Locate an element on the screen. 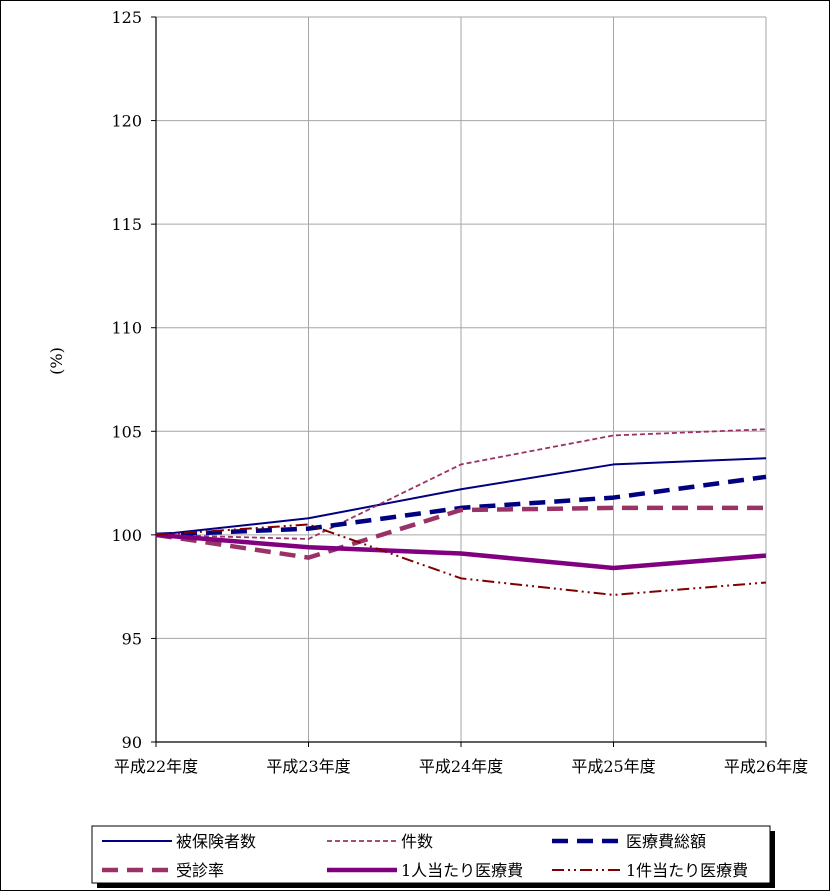 This screenshot has height=891, width=830. legend-label-3: 医療費総額 is located at coordinates (666, 841).